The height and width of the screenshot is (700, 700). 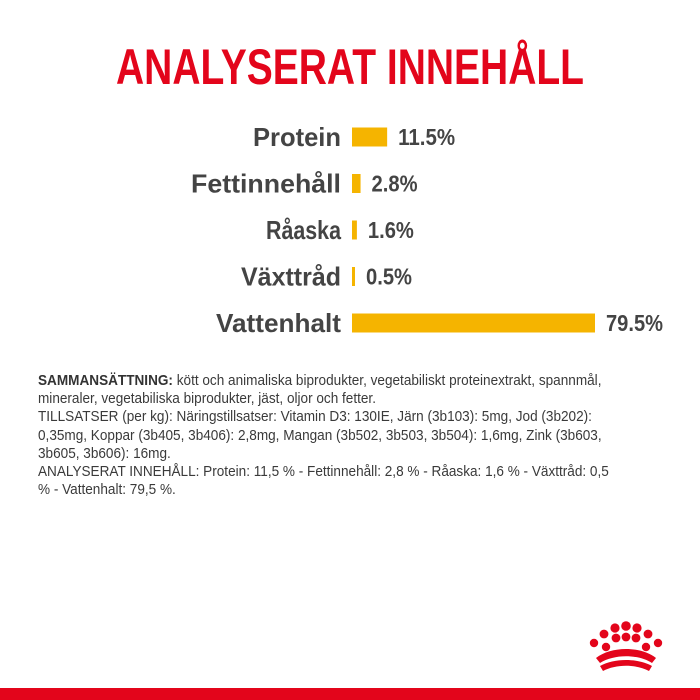 I want to click on crown-icon, so click(x=626, y=646).